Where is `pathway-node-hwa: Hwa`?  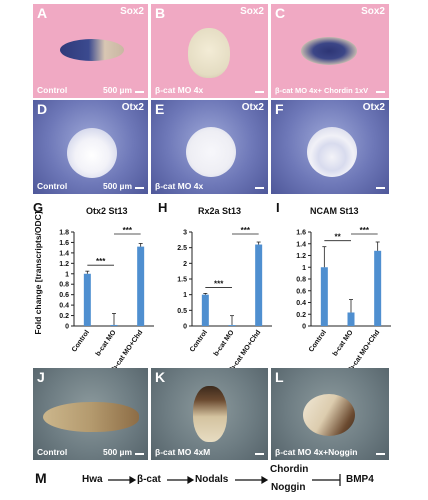
pathway-node-hwa: Hwa is located at coordinates (92, 479).